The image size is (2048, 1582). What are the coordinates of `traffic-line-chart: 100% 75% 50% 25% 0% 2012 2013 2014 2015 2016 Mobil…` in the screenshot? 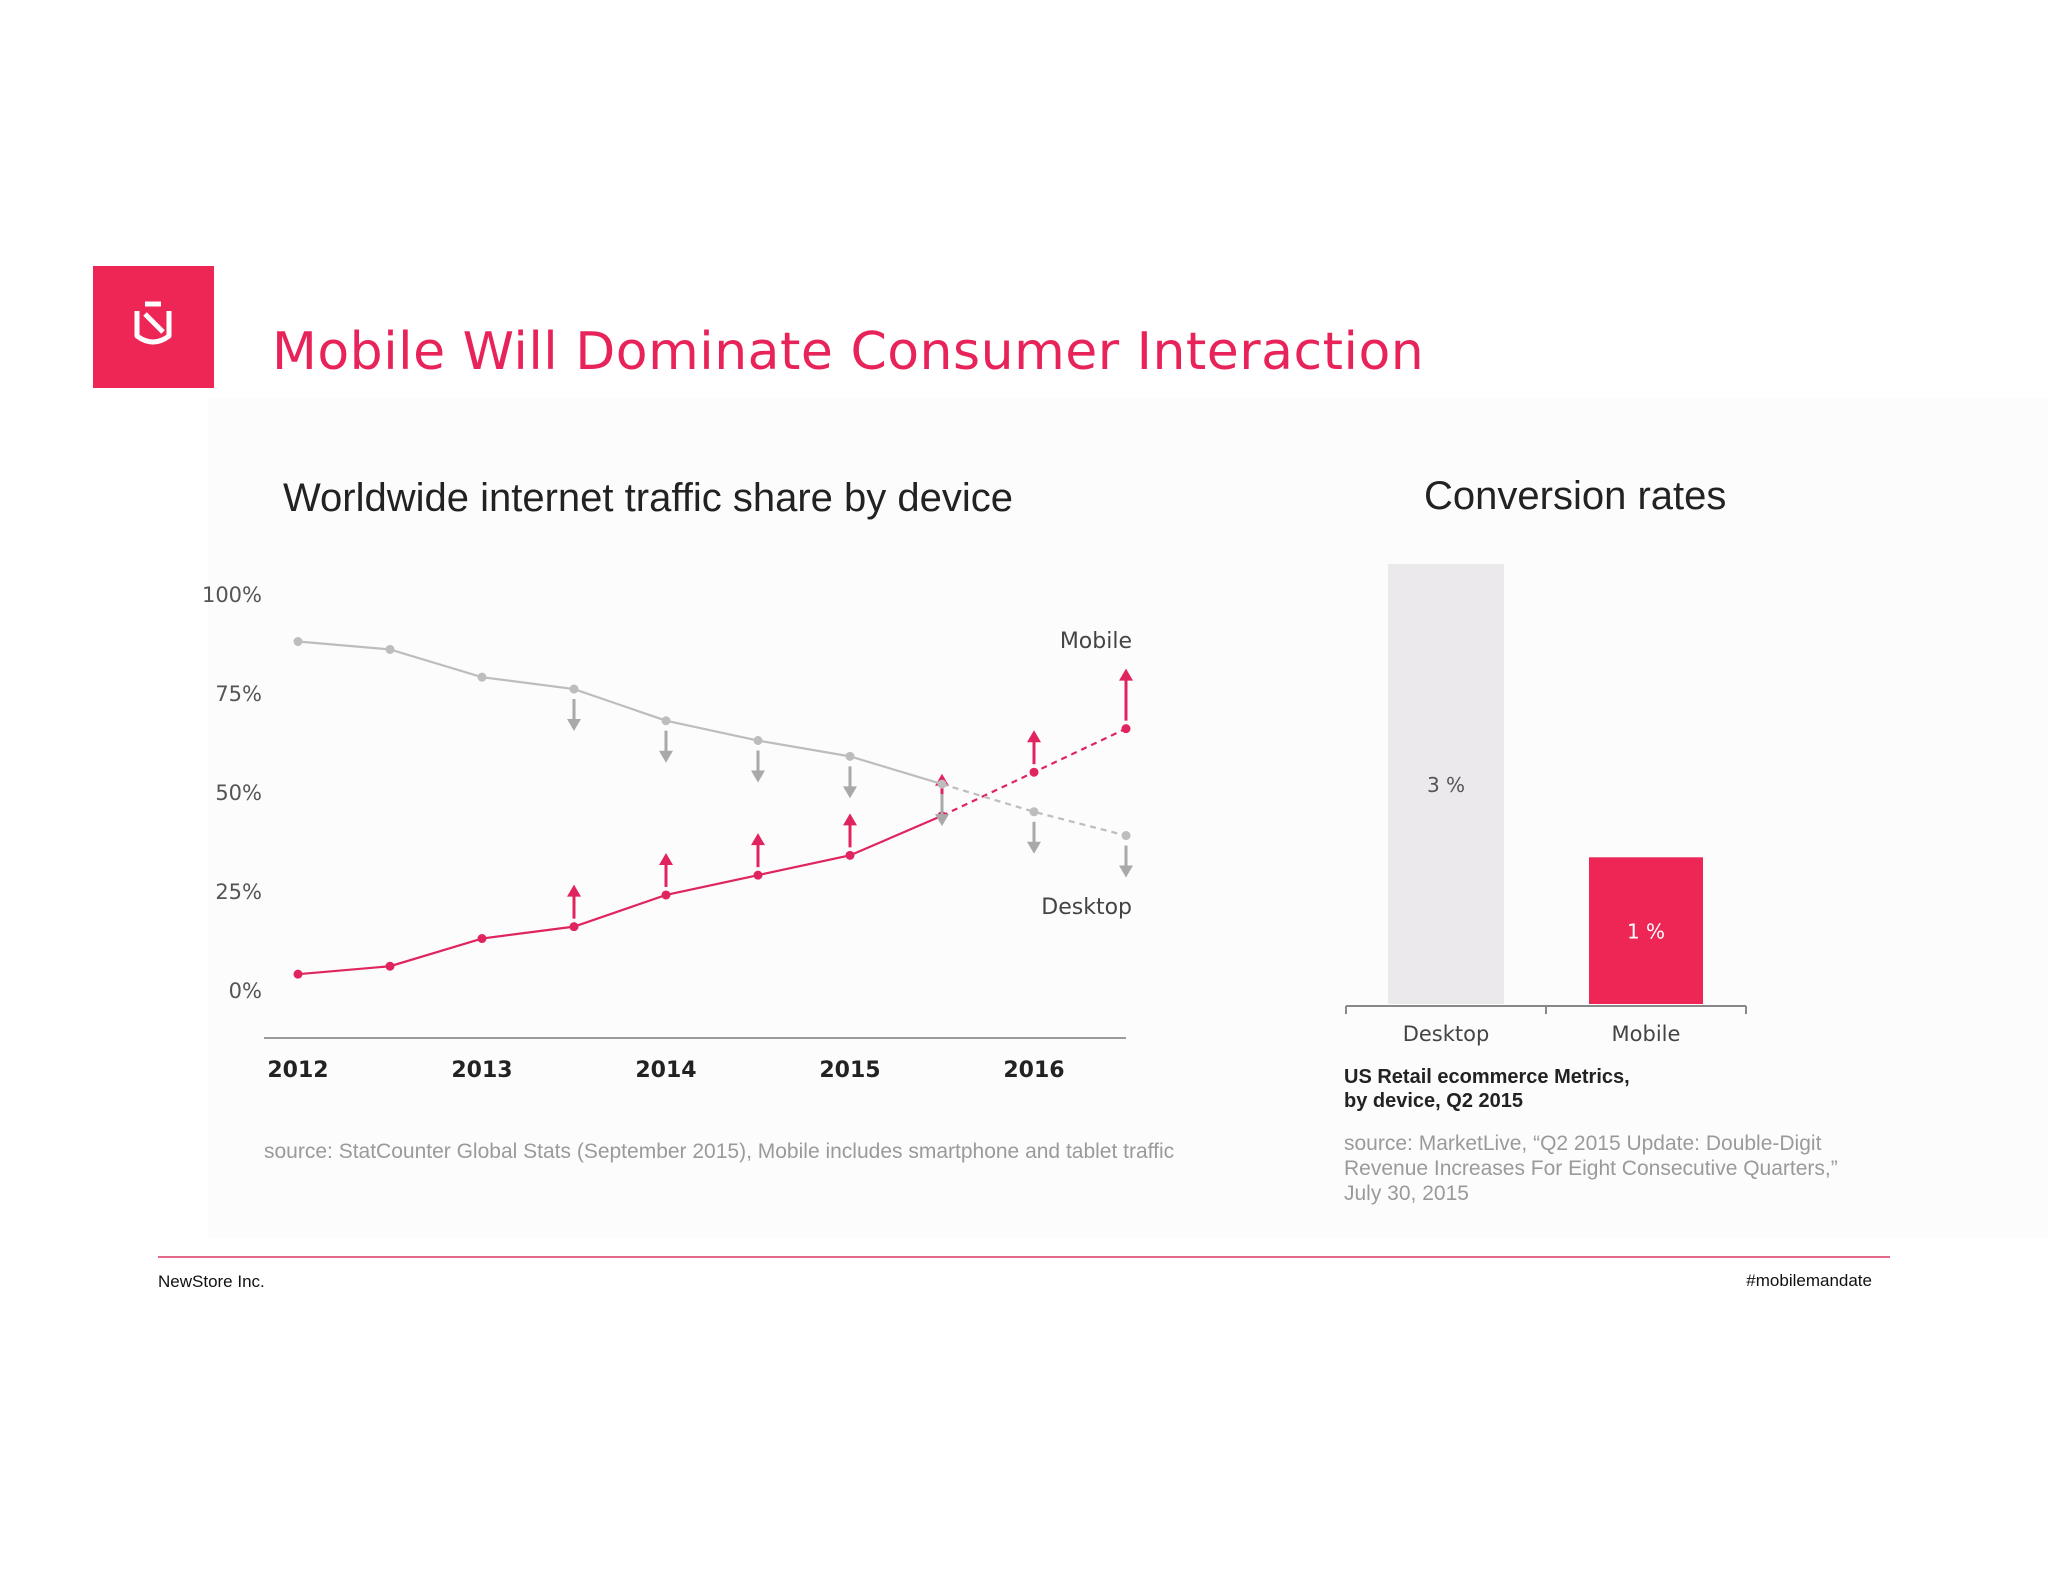 It's located at (667, 833).